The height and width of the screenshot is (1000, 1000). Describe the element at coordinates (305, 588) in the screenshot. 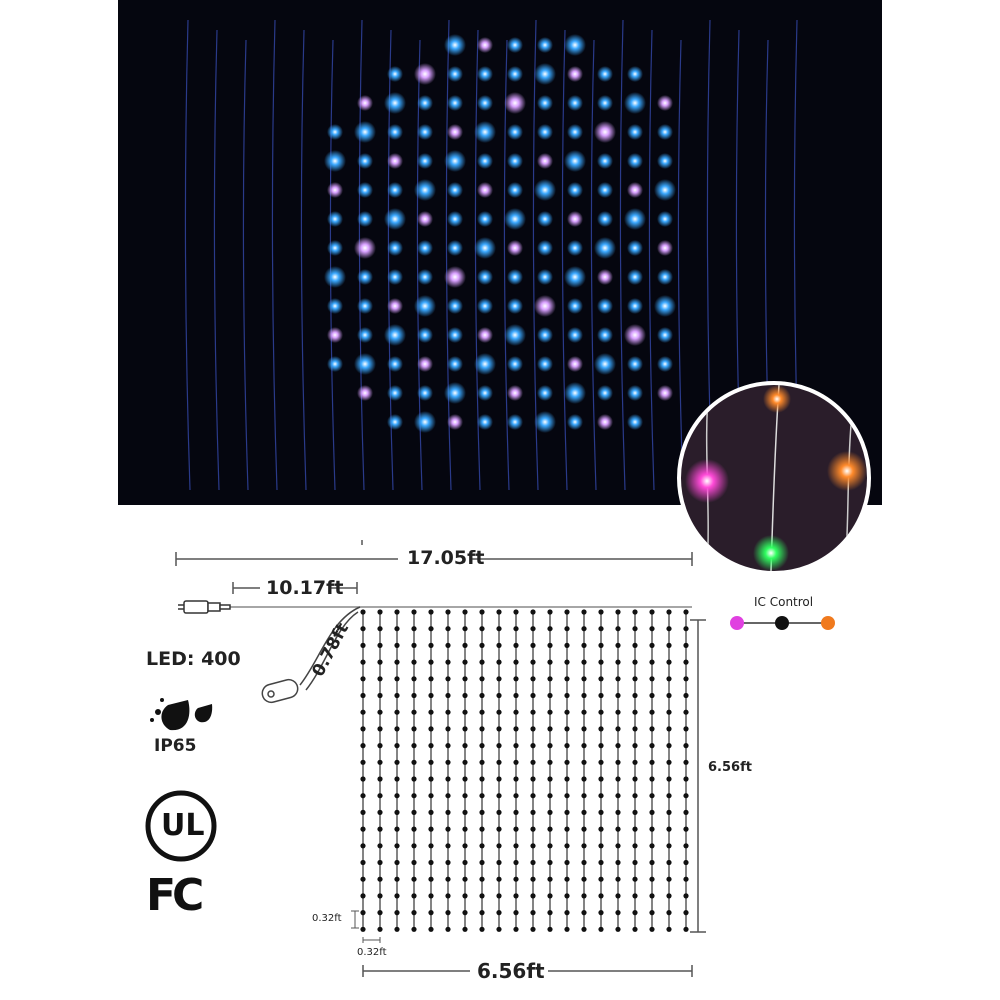

I see `lead-length-label: 10.17ft` at that location.